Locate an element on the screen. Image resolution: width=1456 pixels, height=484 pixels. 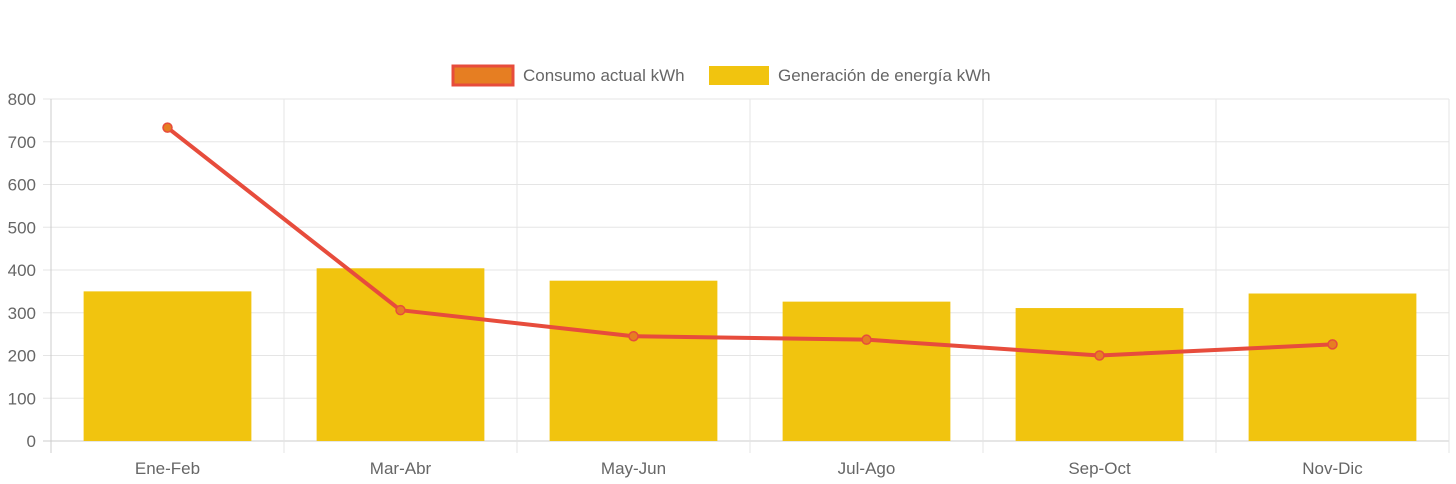
x-tick-label: May-Jun is located at coordinates (633, 468).